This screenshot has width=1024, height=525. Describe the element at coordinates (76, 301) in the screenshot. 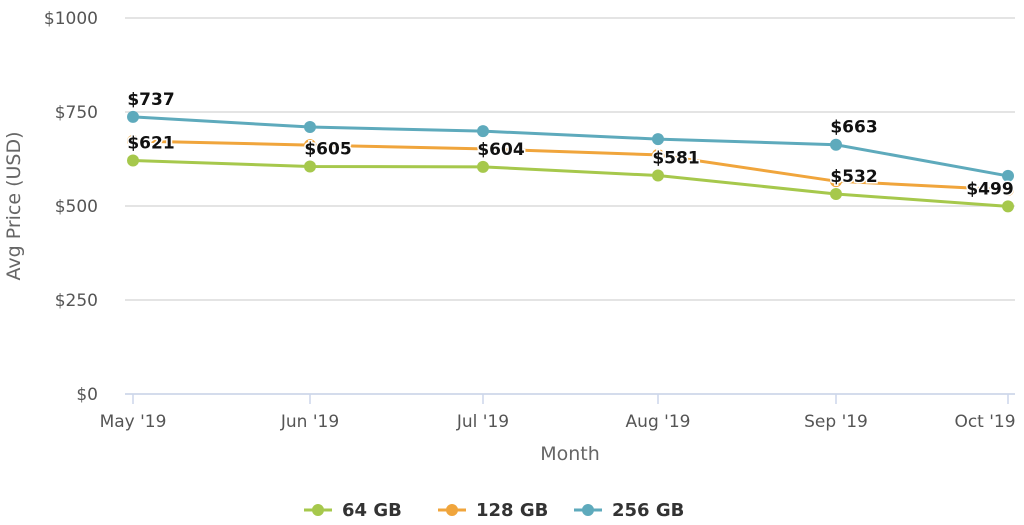

I see `y-tick-label: $250` at that location.